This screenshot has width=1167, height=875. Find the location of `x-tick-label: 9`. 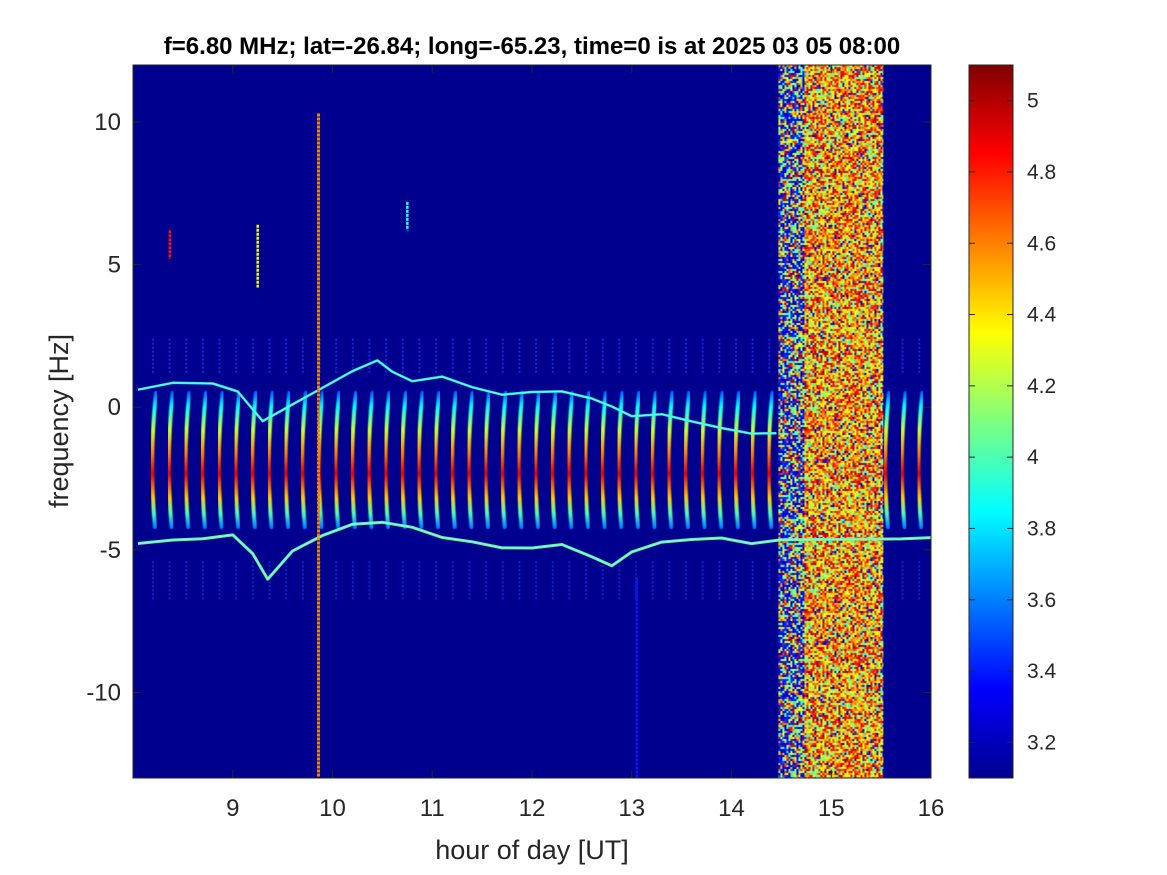

x-tick-label: 9 is located at coordinates (232, 808).